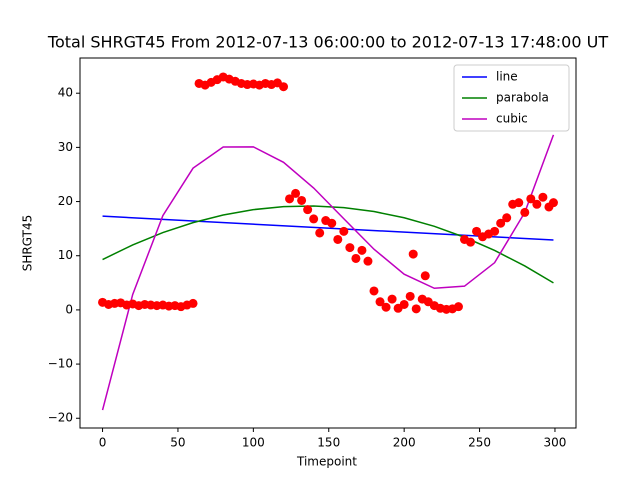 Image resolution: width=640 pixels, height=480 pixels. I want to click on x-axis-label: Timepoint, so click(326, 462).